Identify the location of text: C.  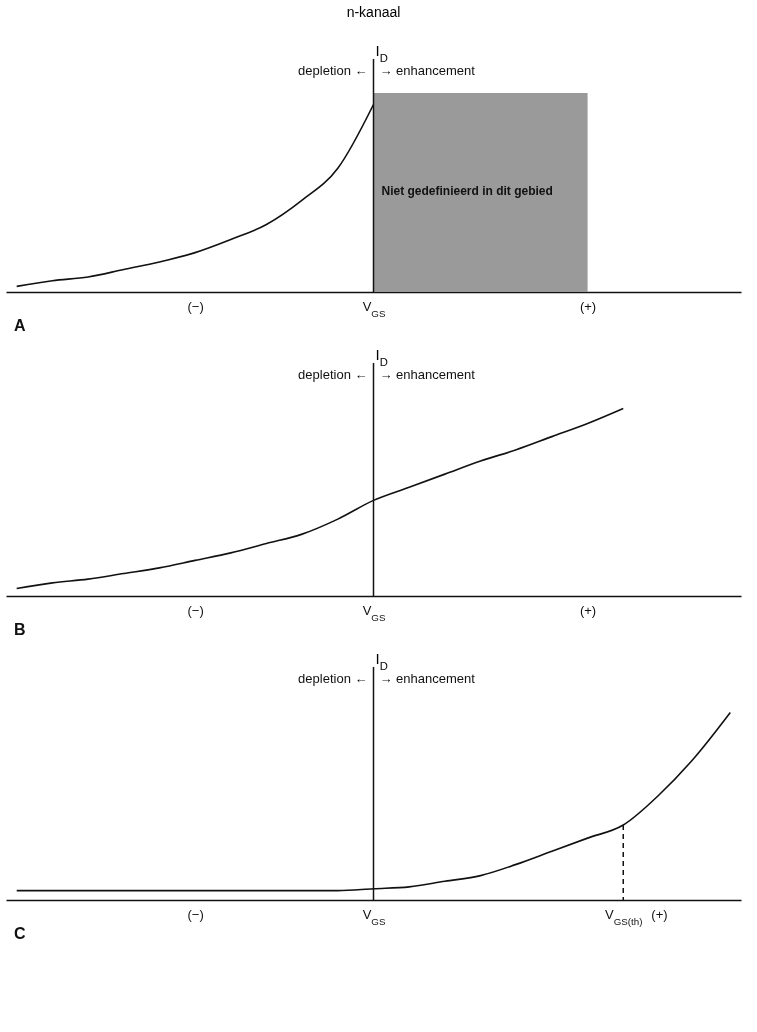
(20, 933).